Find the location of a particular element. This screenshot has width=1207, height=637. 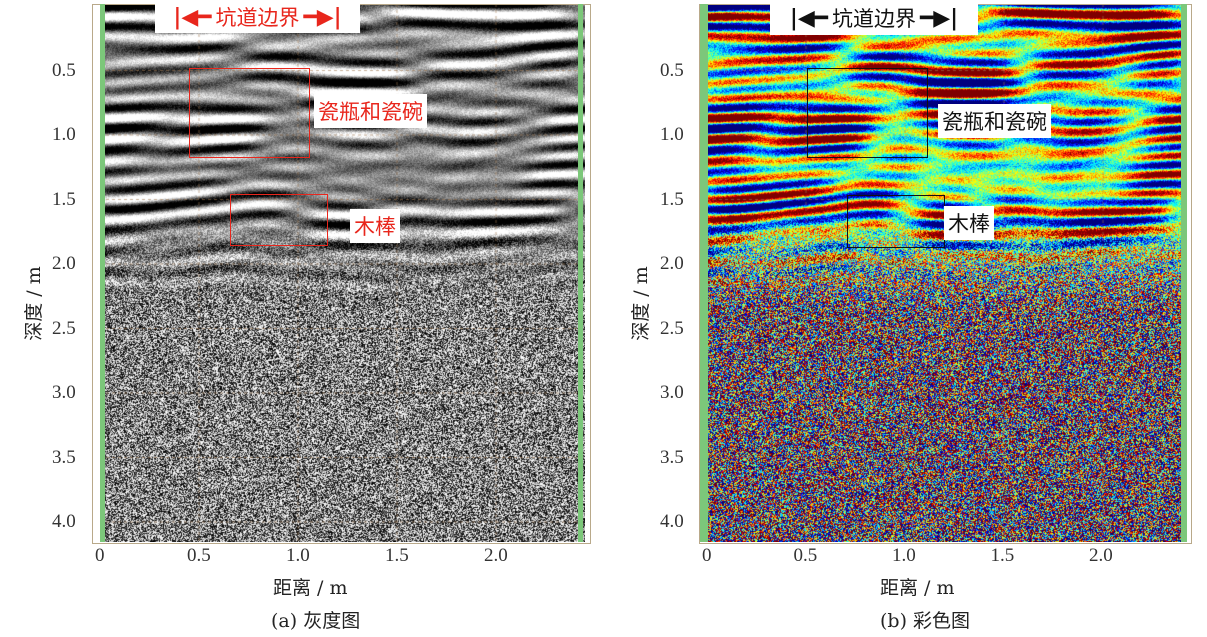

caption: (a) 灰度图 is located at coordinates (316, 621).